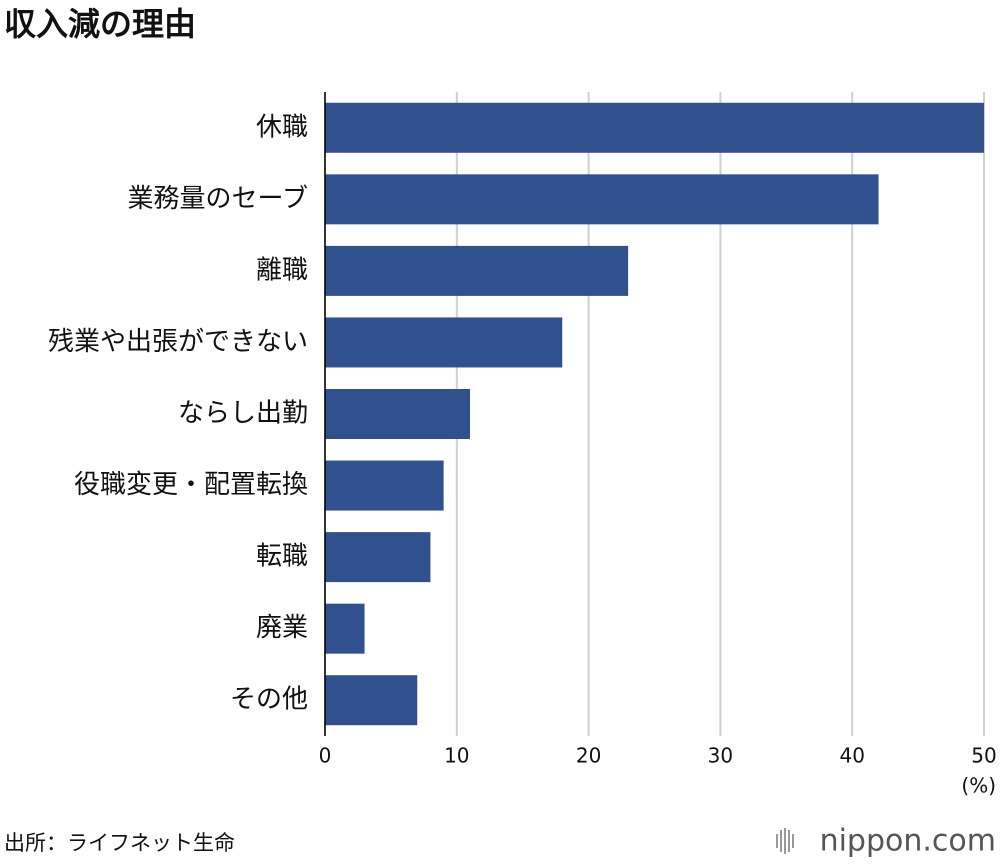 This screenshot has width=1000, height=866. What do you see at coordinates (325, 756) in the screenshot?
I see `x-tick-label: 0` at bounding box center [325, 756].